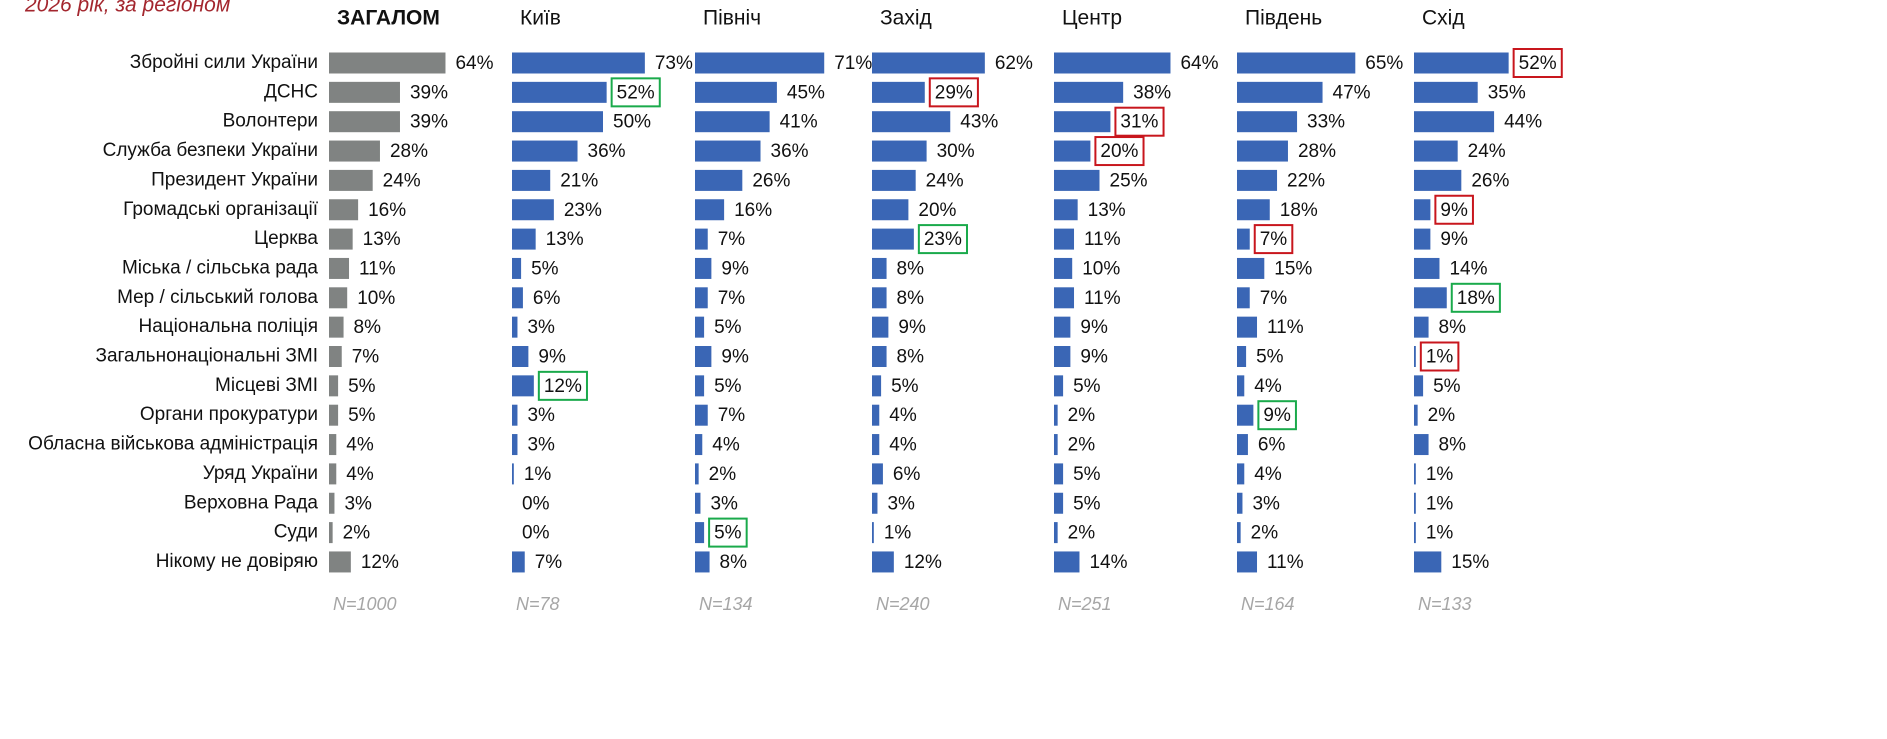 This screenshot has height=739, width=1887. I want to click on panel-title: ЗАГАЛОМ, so click(388, 18).